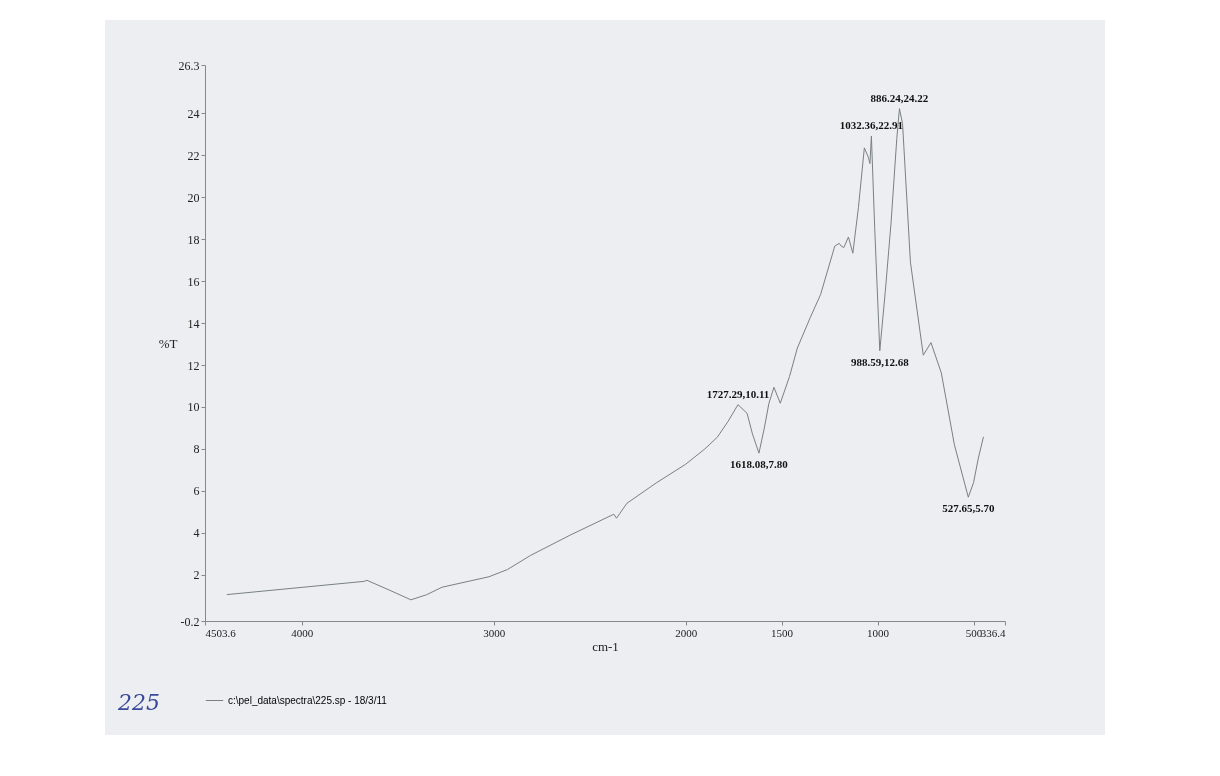 The height and width of the screenshot is (776, 1220). Describe the element at coordinates (878, 632) in the screenshot. I see `x-tick-label: 1000` at that location.